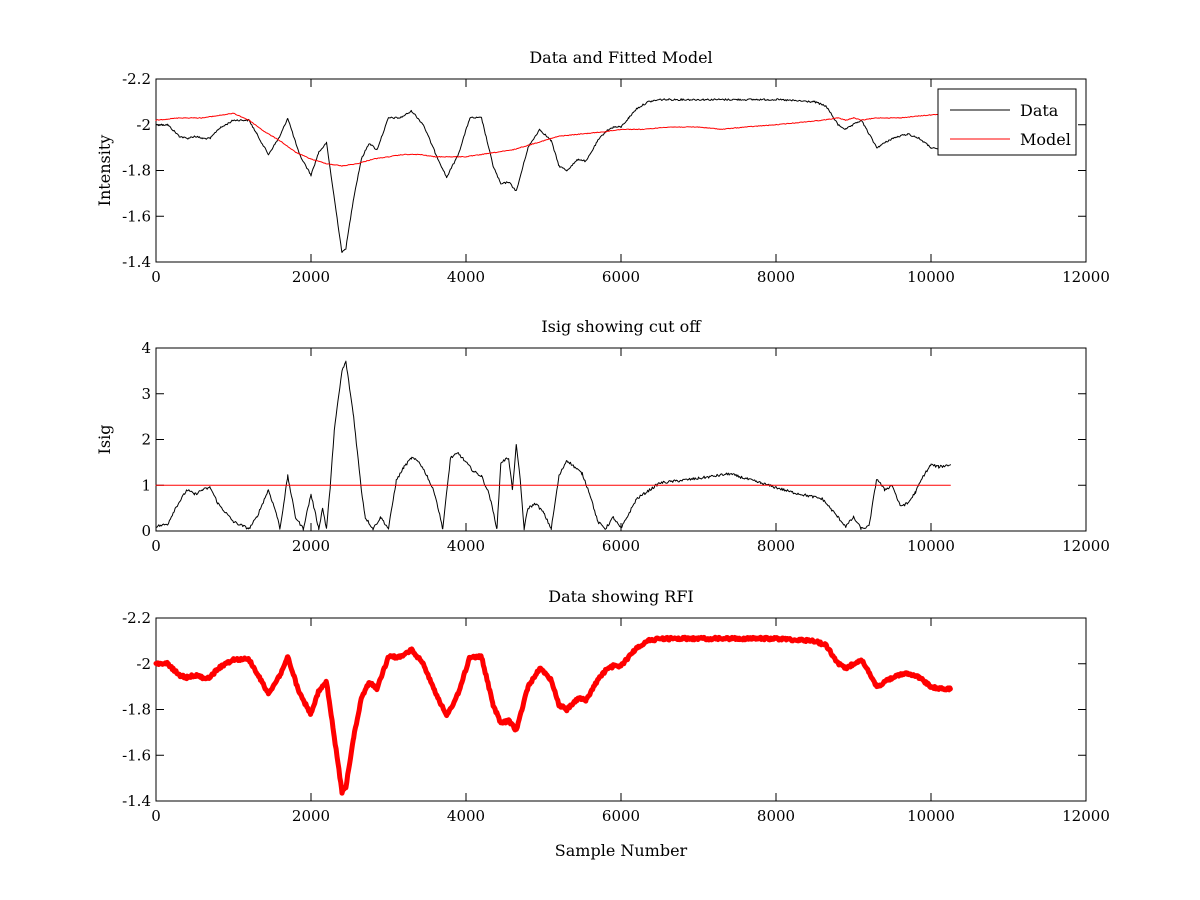  I want to click on chart1-ylabel: Intensity, so click(104, 171).